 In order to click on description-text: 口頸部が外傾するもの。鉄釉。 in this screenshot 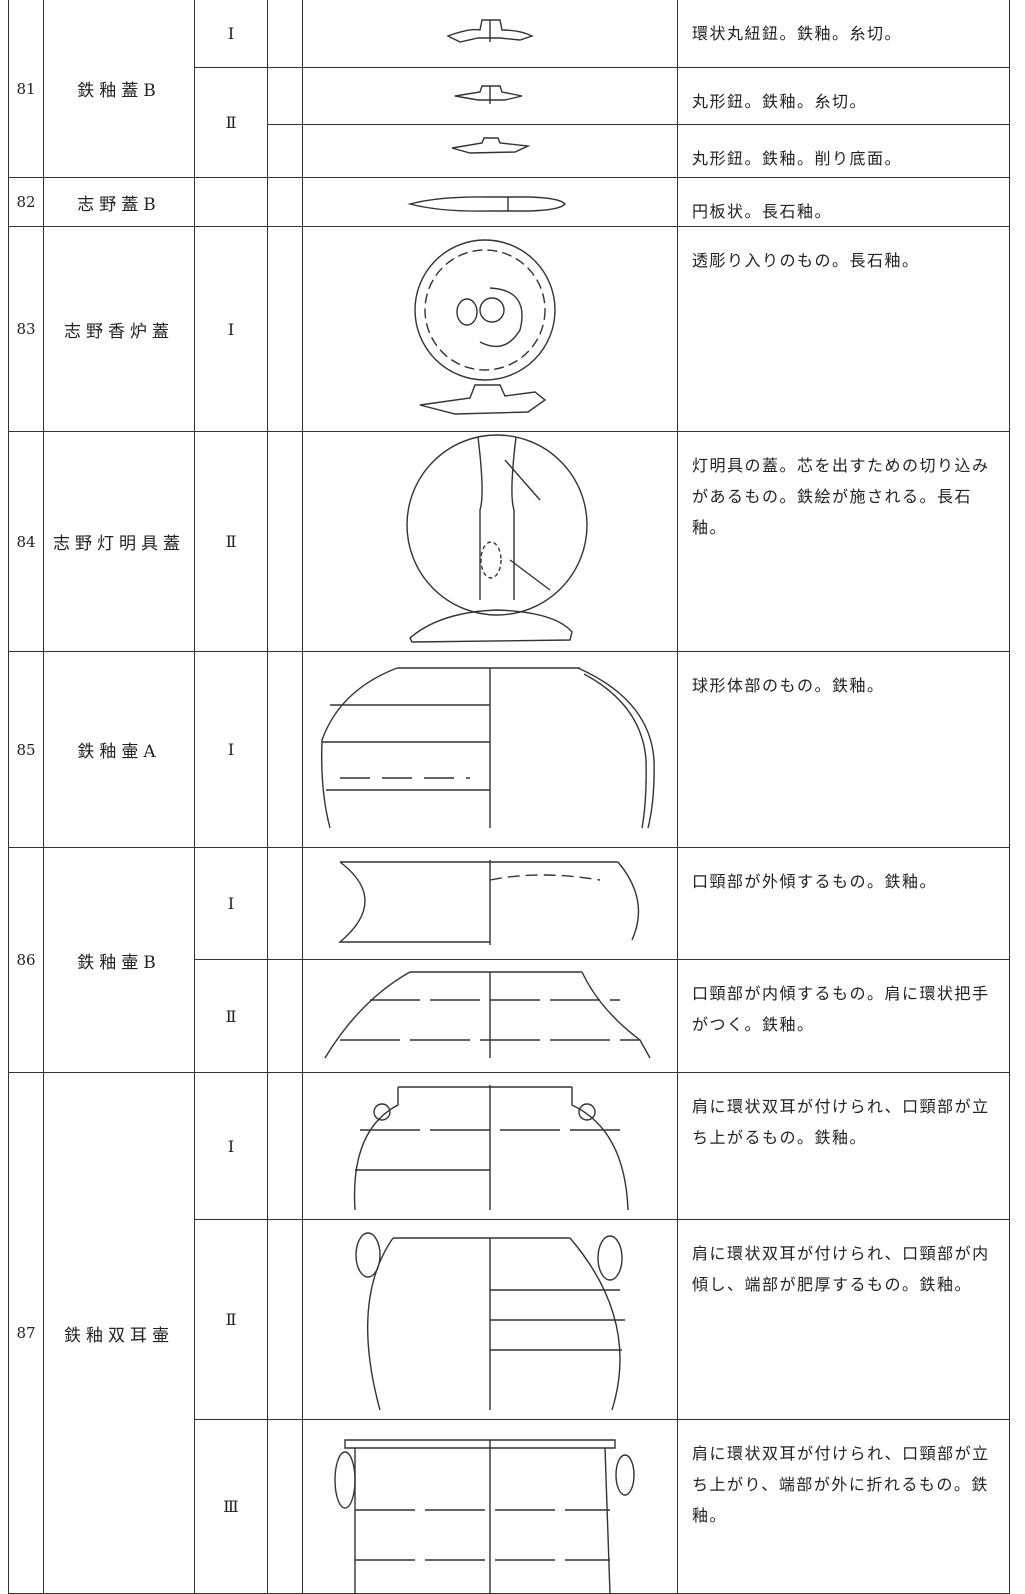, I will do `click(815, 881)`.